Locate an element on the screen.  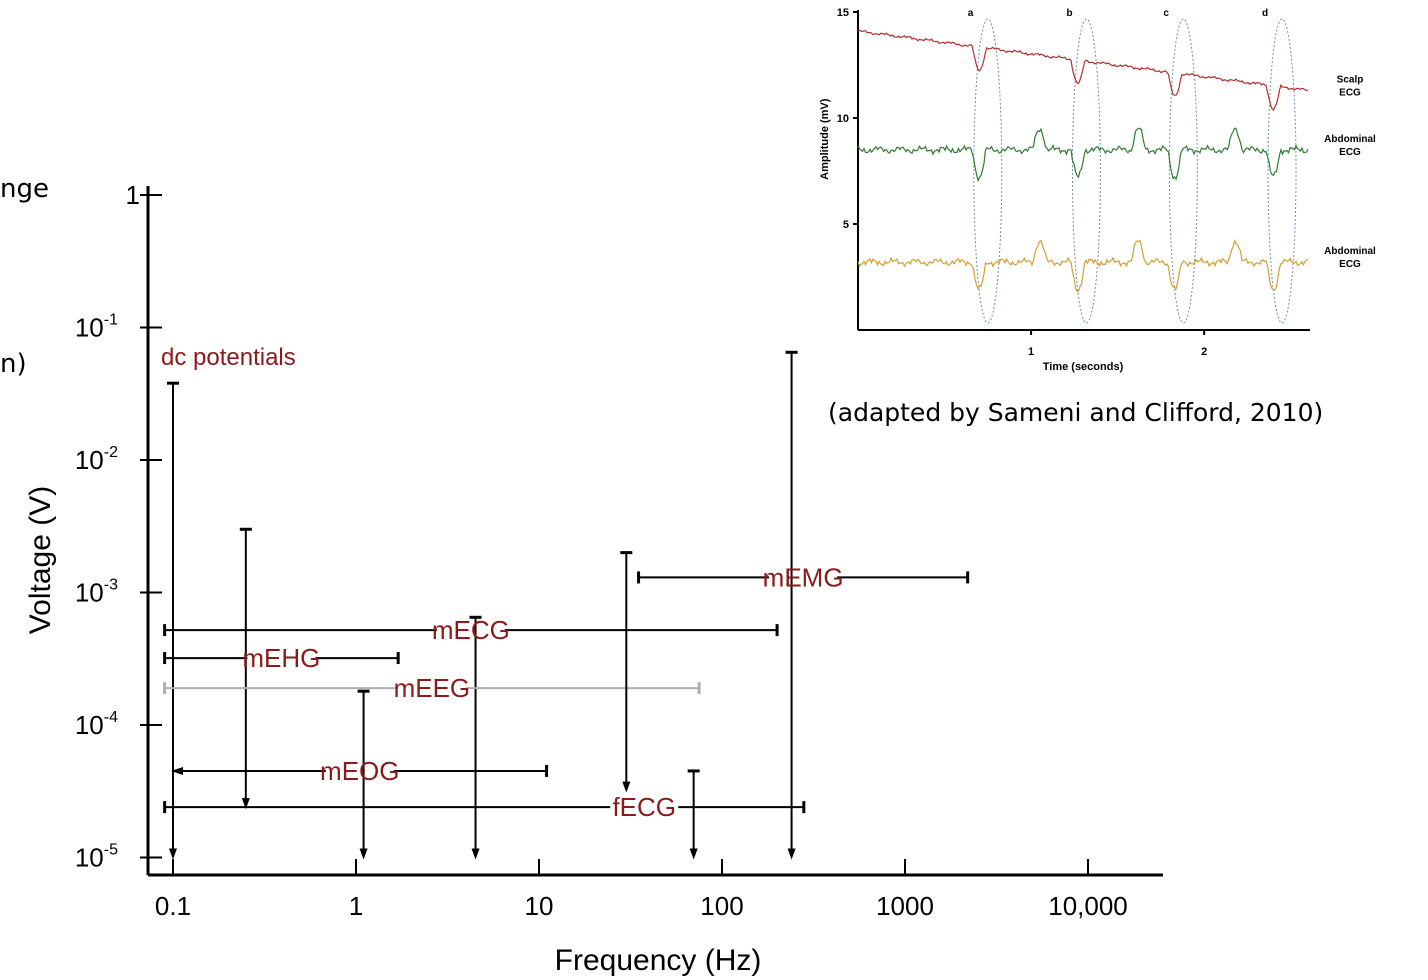
y-tick-label: 10⁻¹ is located at coordinates (96, 327).